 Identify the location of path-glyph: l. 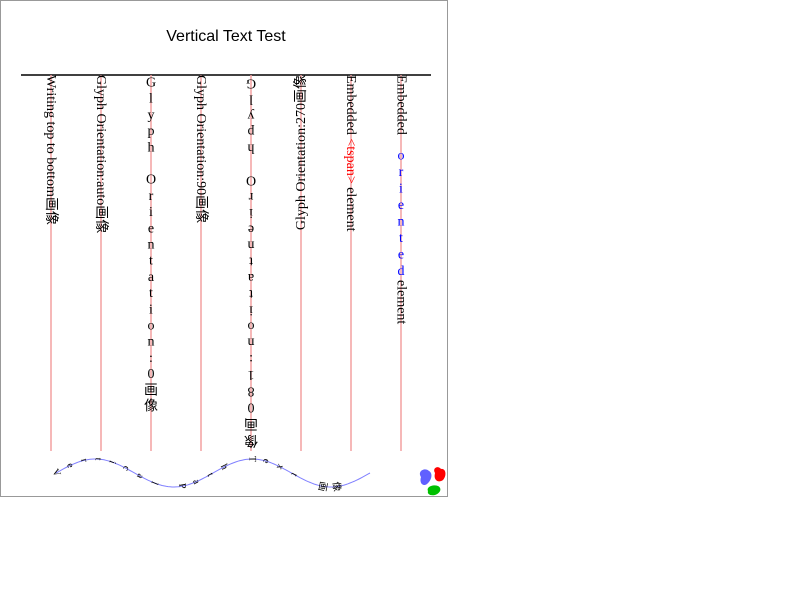
(153, 482).